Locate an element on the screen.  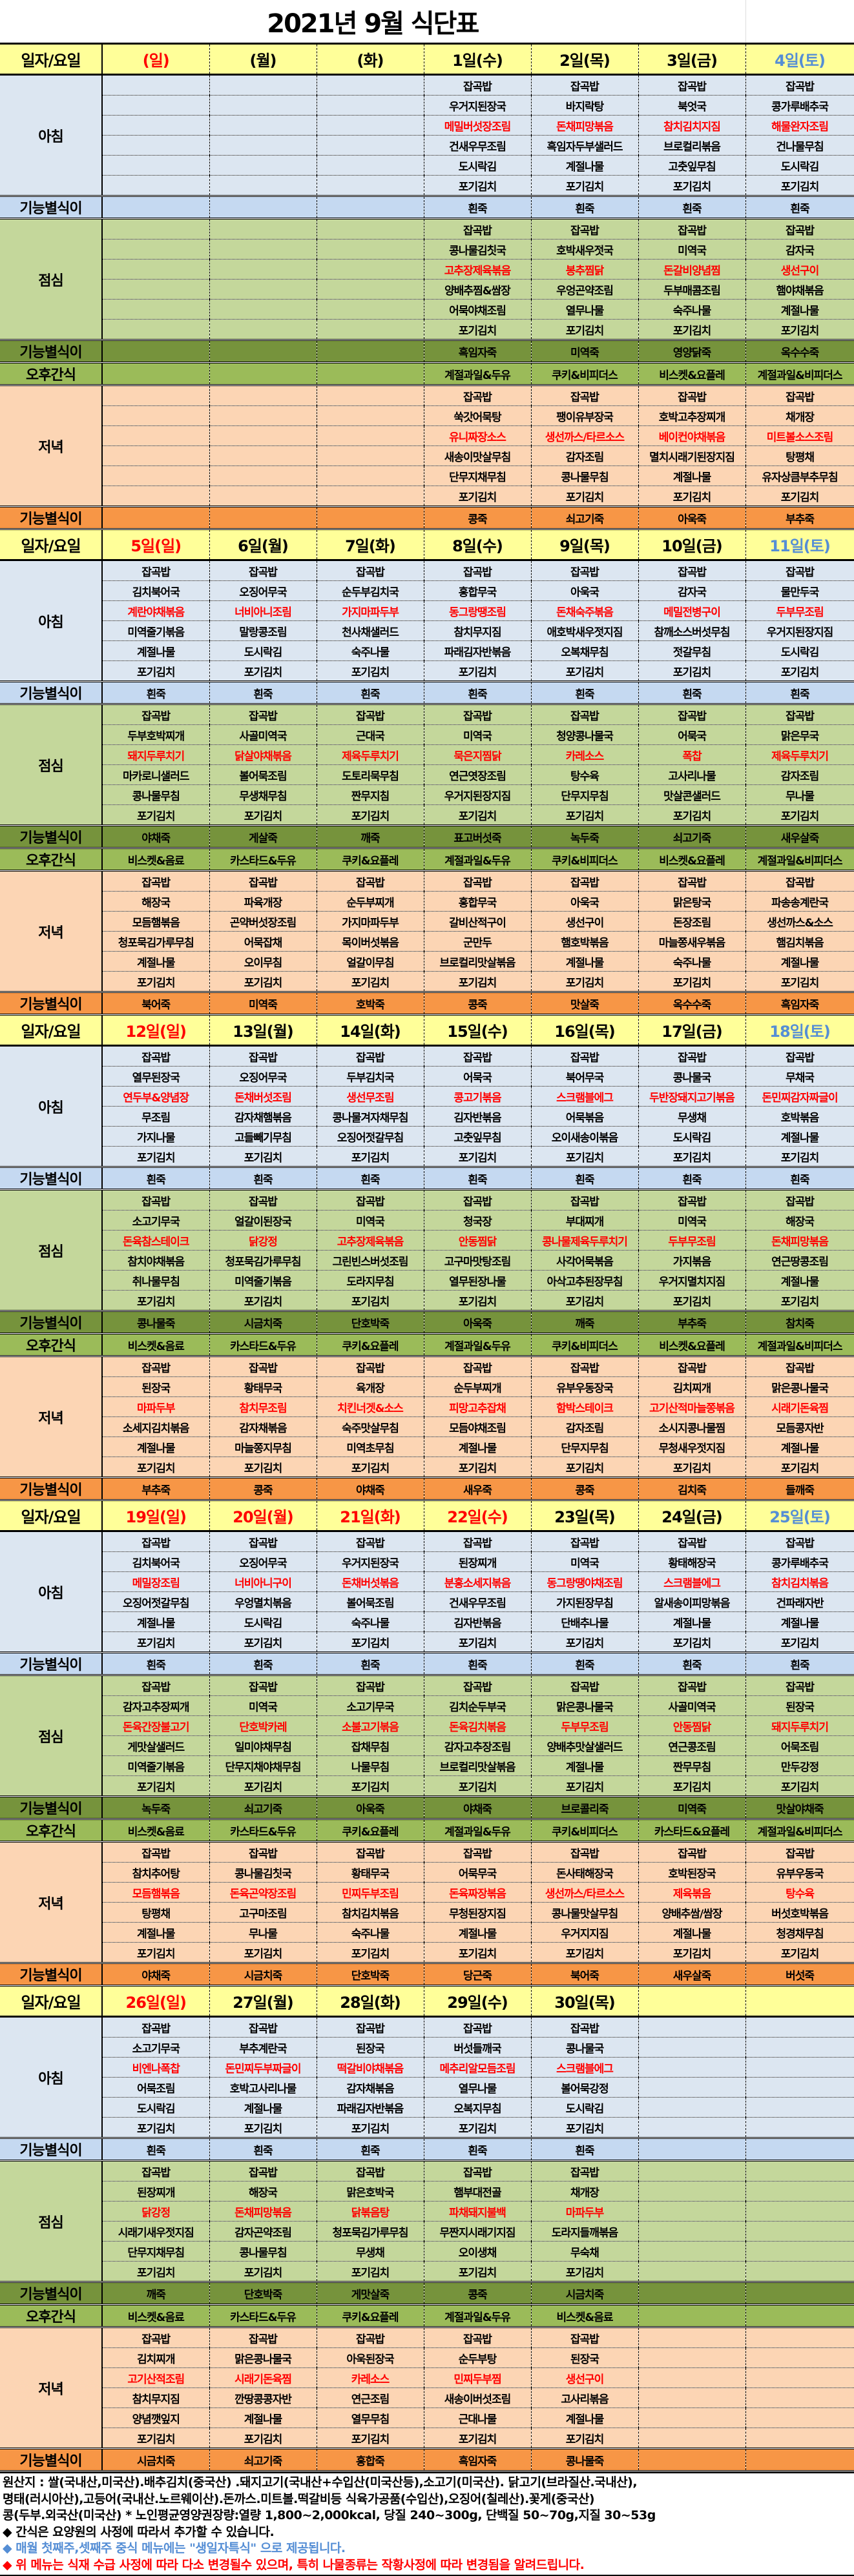
menu-item: 숙주나물 is located at coordinates (370, 1621).